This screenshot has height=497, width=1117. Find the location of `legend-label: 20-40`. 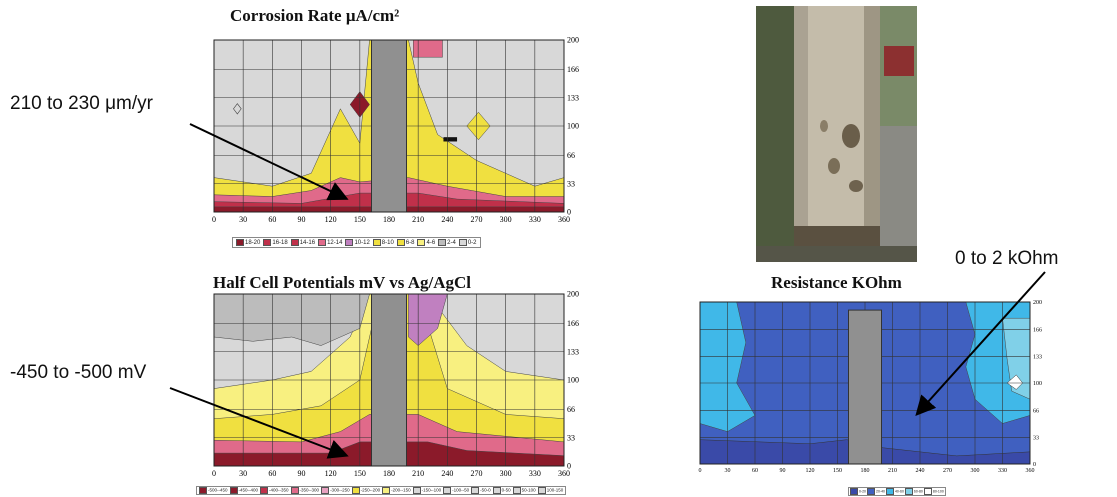

legend-label: 20-40 is located at coordinates (880, 491).